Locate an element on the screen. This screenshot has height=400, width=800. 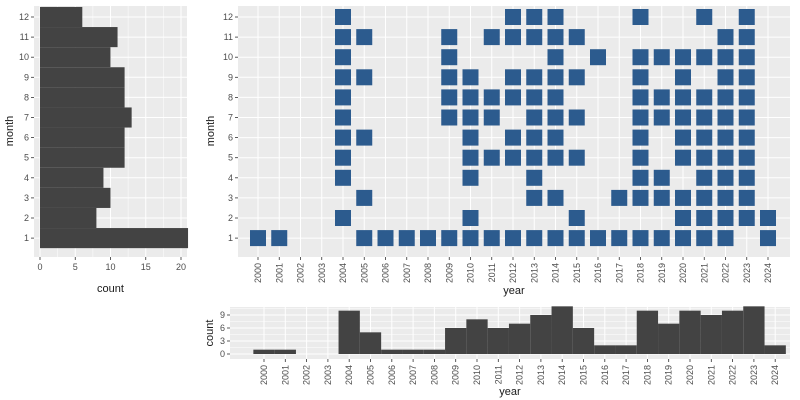
x-tick-label: 2000 is located at coordinates (258, 273).